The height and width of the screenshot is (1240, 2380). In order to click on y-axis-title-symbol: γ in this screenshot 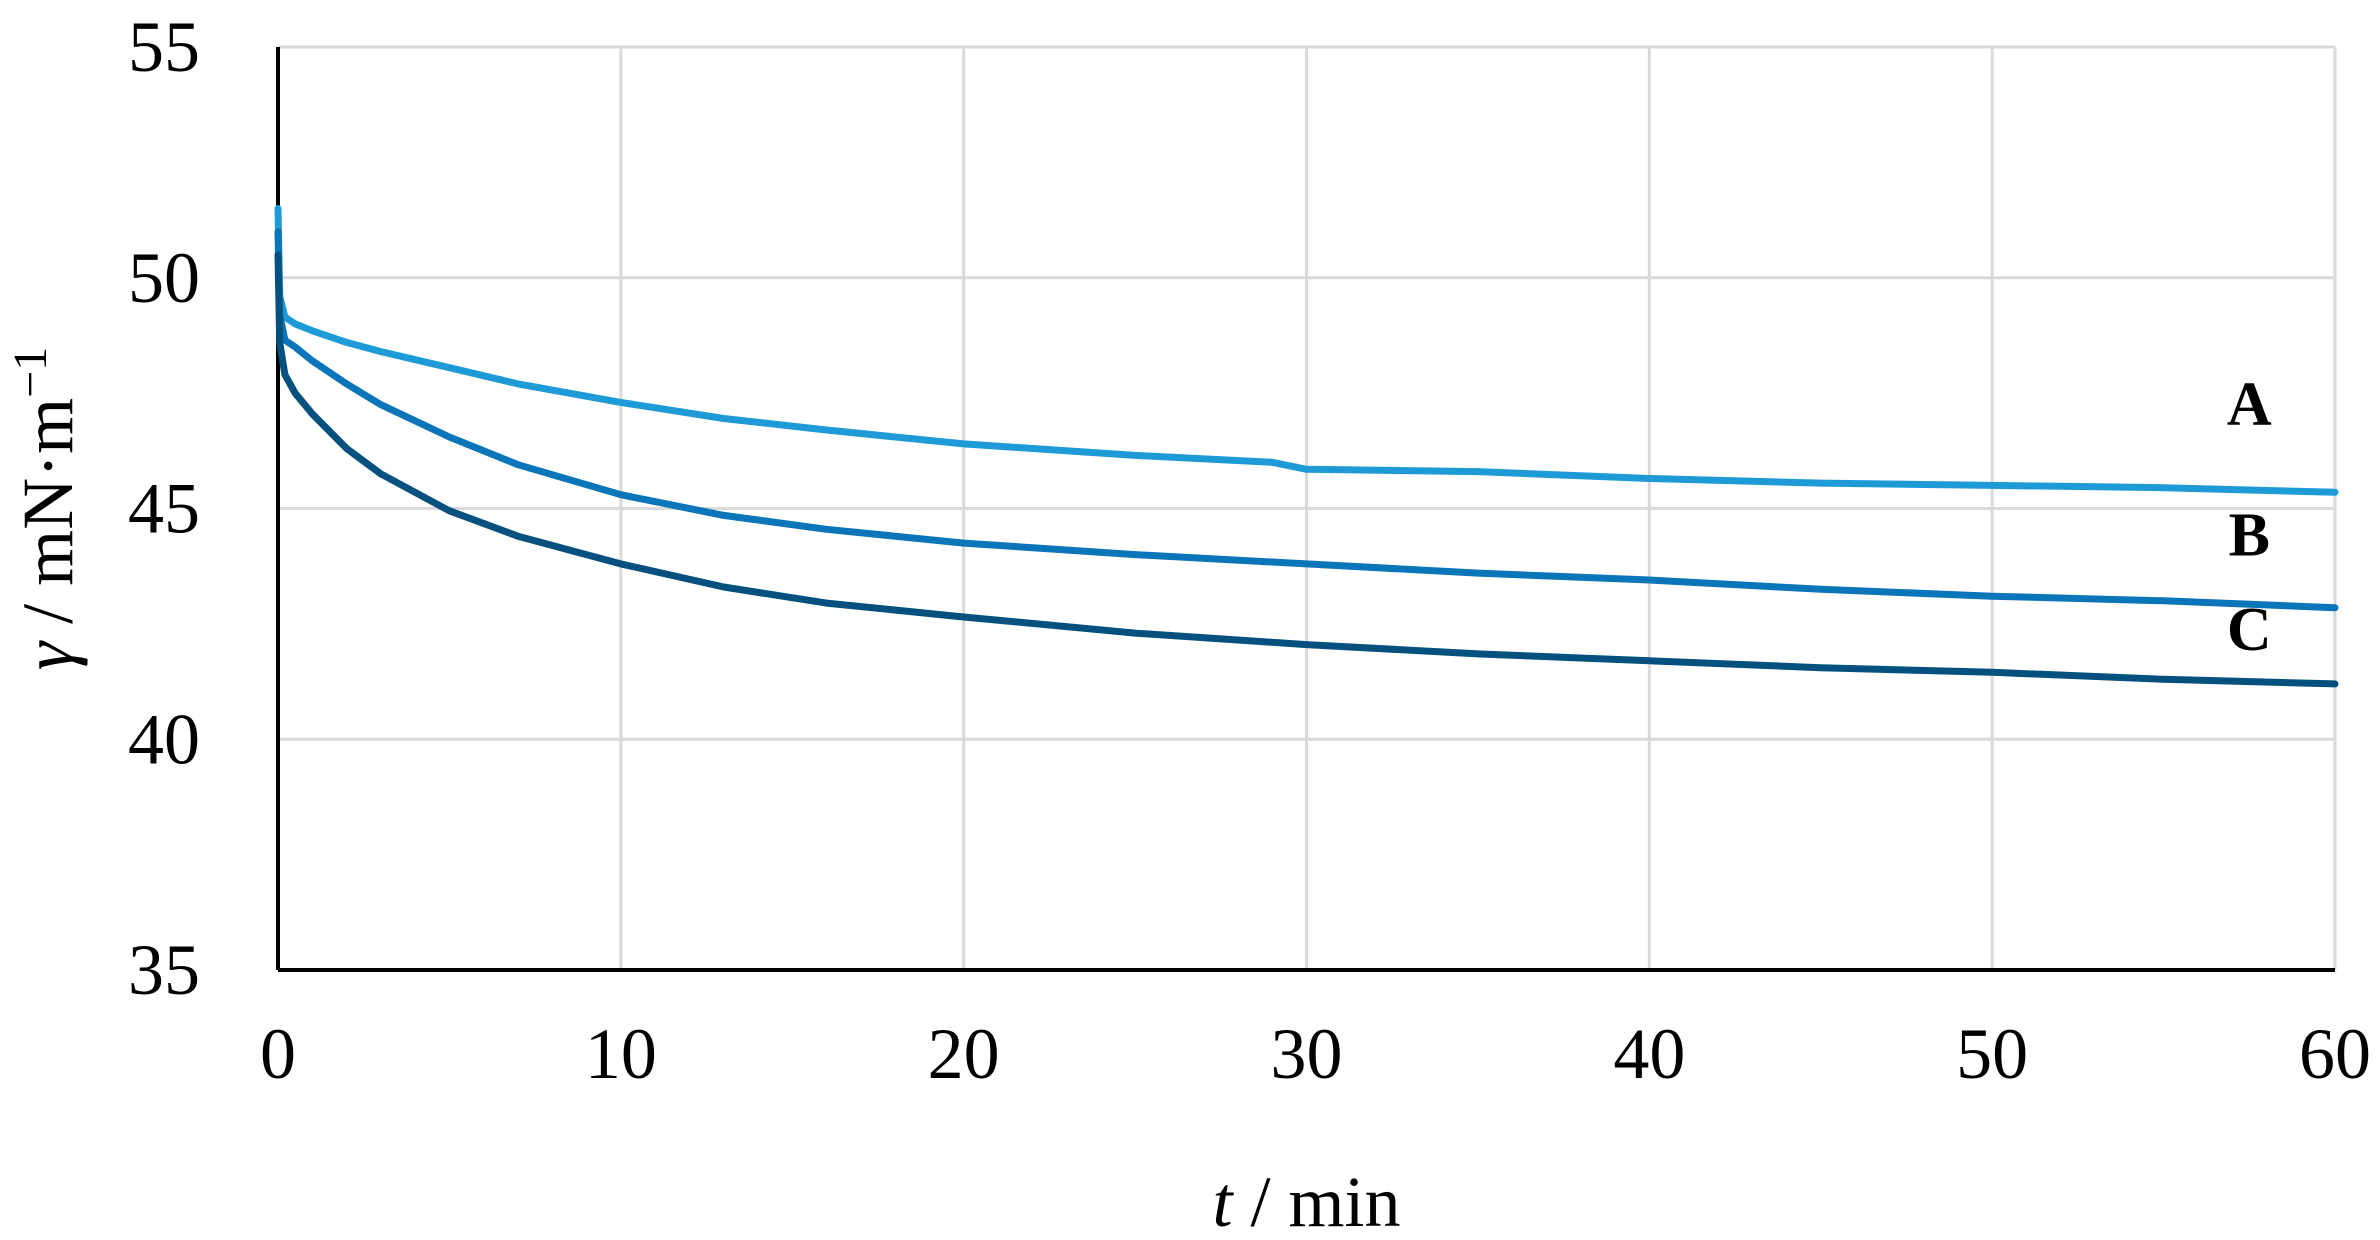, I will do `click(48, 655)`.